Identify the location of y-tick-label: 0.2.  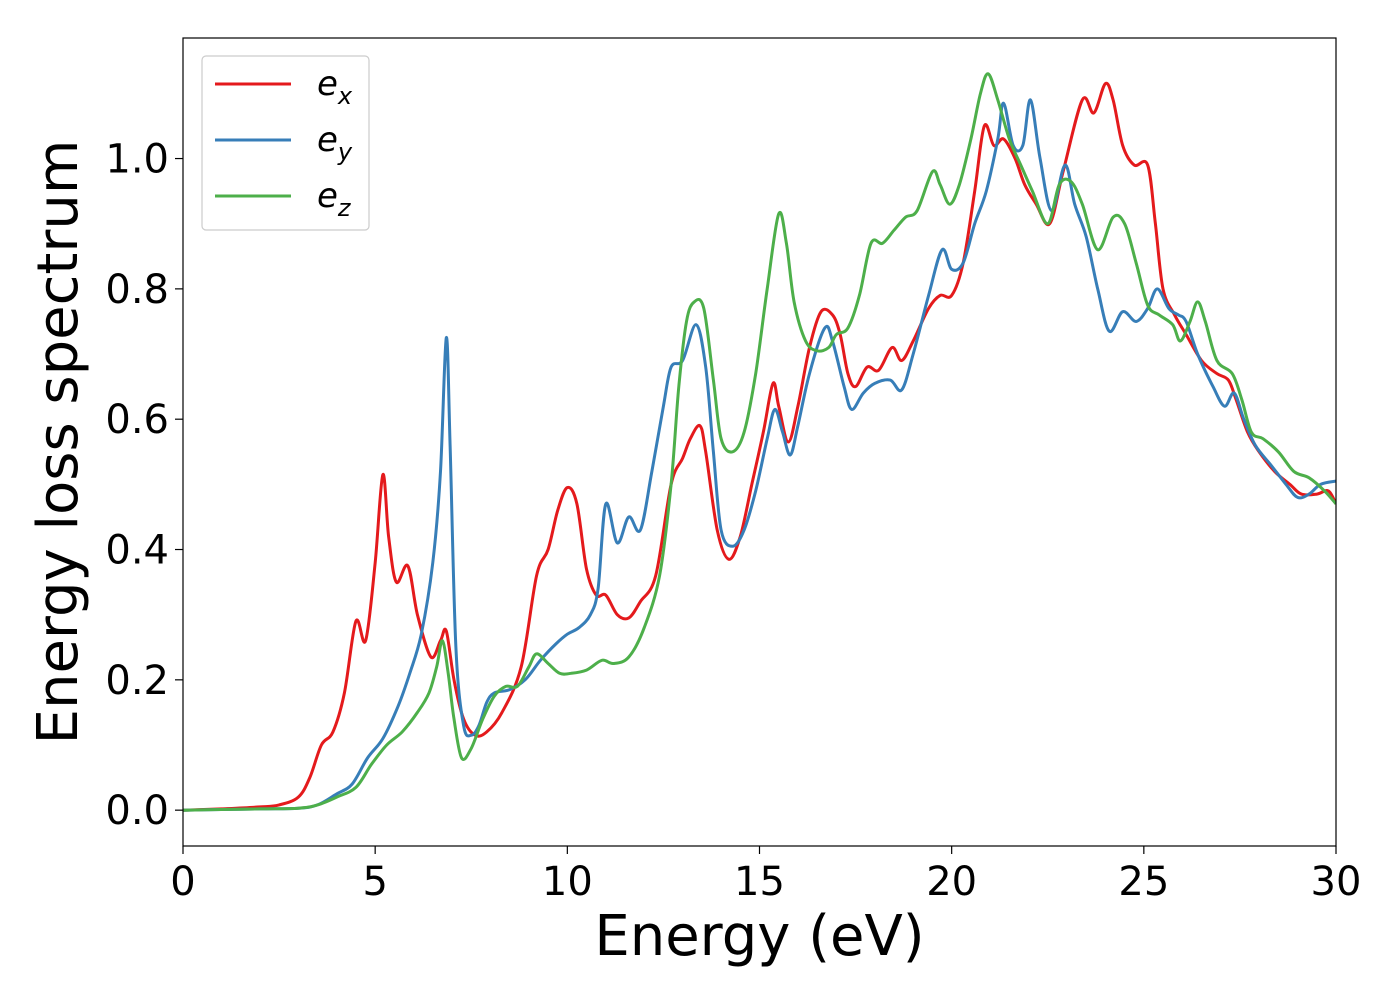
(137, 681).